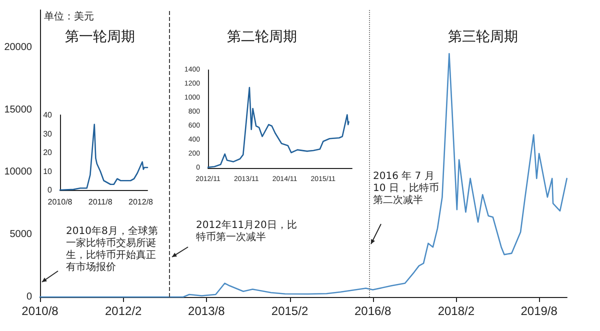  Describe the element at coordinates (406, 189) in the screenshot. I see `annotation: 2016 年 7 月 10 日，比特币第二次减半` at that location.